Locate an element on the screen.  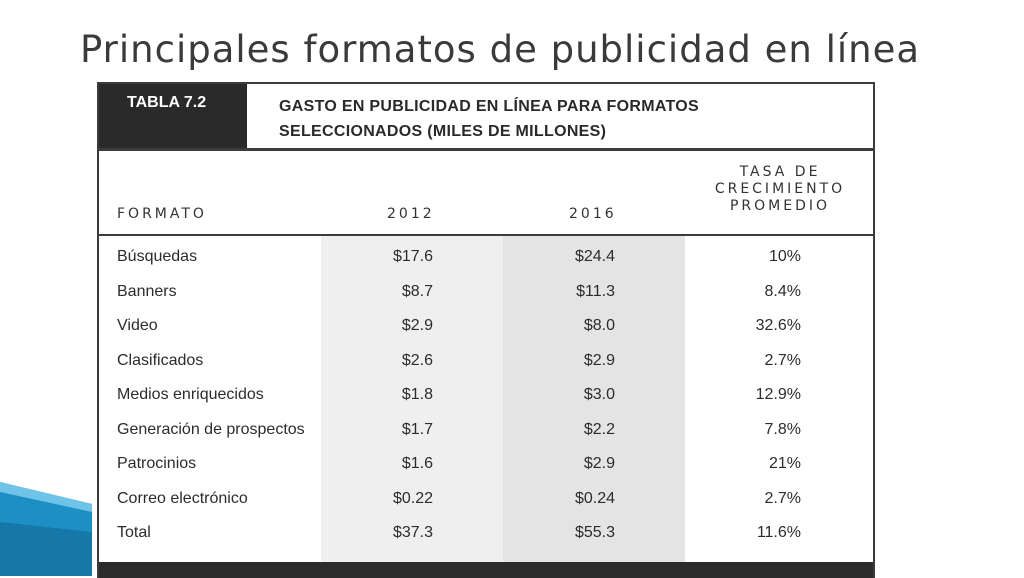
cell-2012: $1.6 is located at coordinates (417, 463).